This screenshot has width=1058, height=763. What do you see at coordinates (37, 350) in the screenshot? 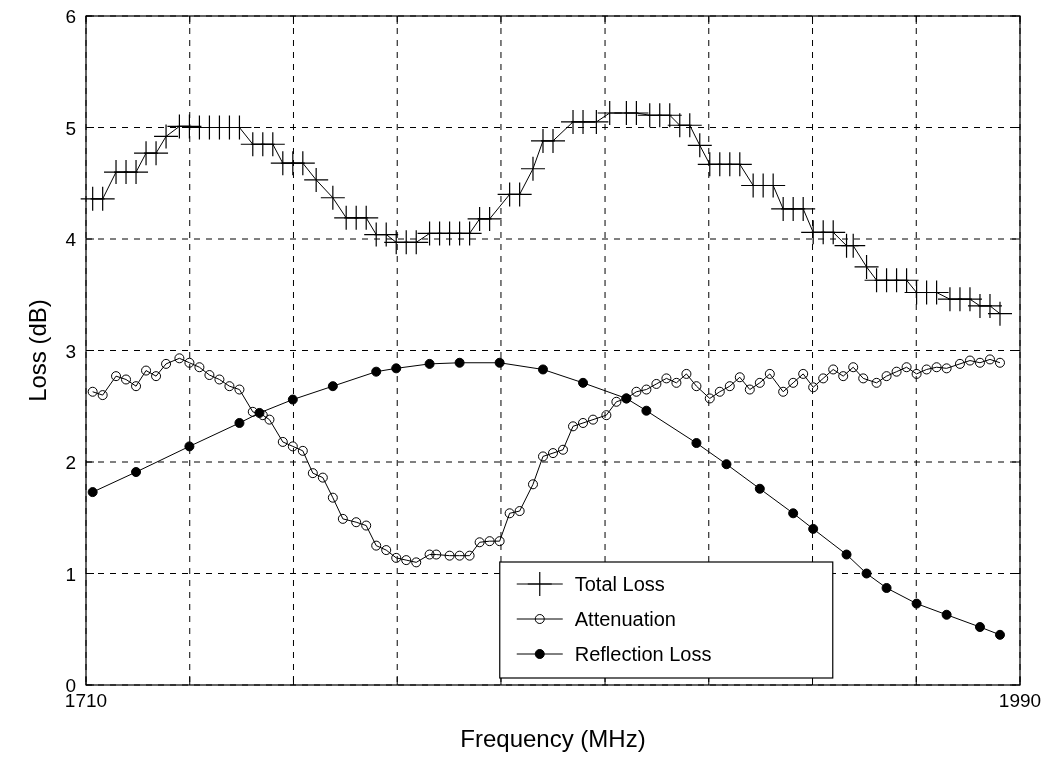
I see `y-axis-title: Loss (dB)` at bounding box center [37, 350].